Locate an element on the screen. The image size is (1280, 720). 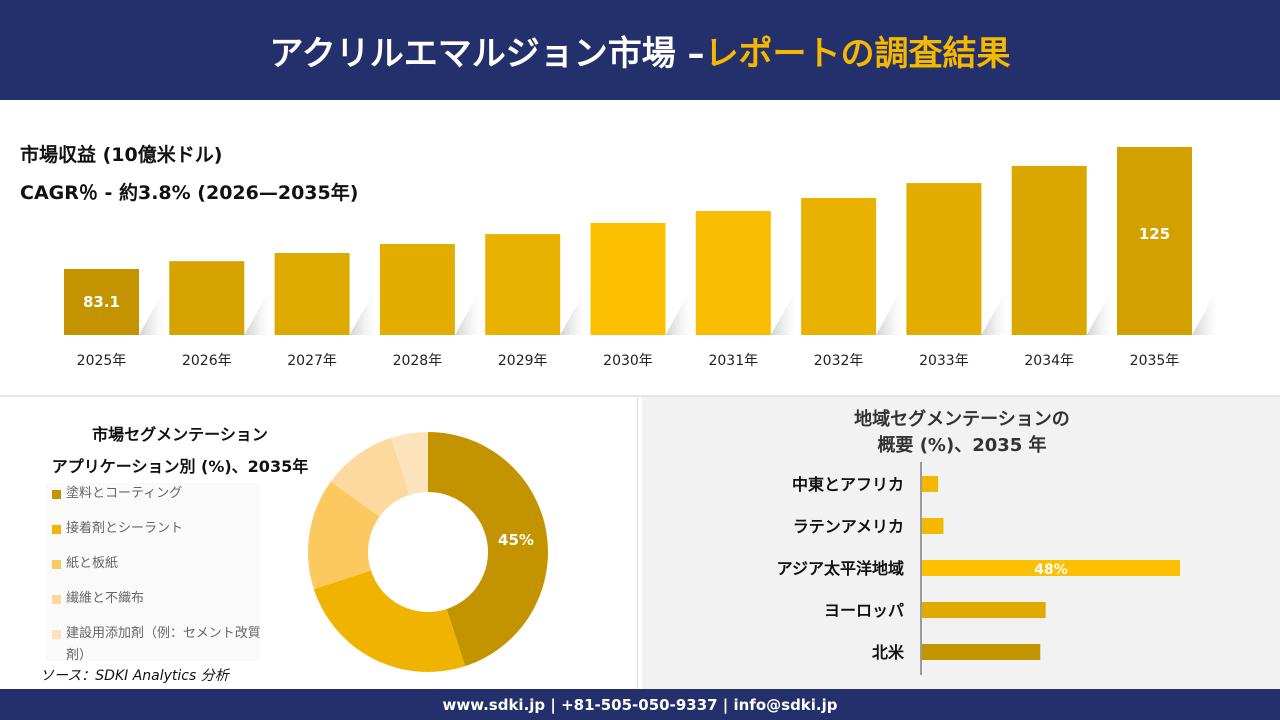
title-main: アクリルエマルジョン市場 – is located at coordinates (487, 53).